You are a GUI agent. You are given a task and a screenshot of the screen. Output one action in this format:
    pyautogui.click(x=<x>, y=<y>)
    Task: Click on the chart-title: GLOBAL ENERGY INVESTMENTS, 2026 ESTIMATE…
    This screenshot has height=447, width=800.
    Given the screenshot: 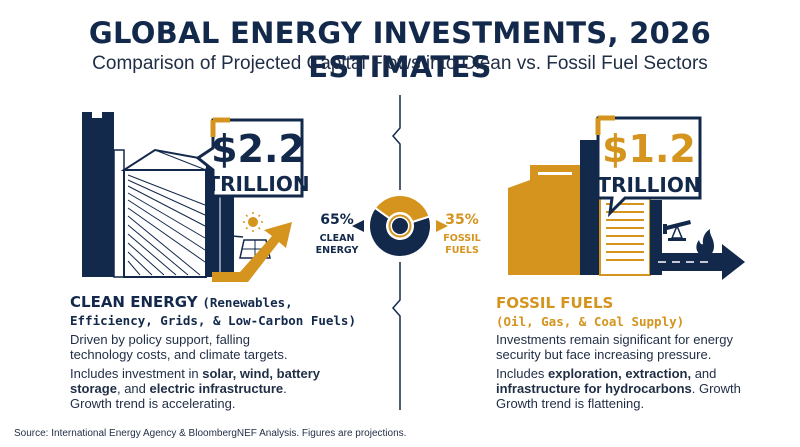 What is the action you would take?
    pyautogui.click(x=400, y=50)
    